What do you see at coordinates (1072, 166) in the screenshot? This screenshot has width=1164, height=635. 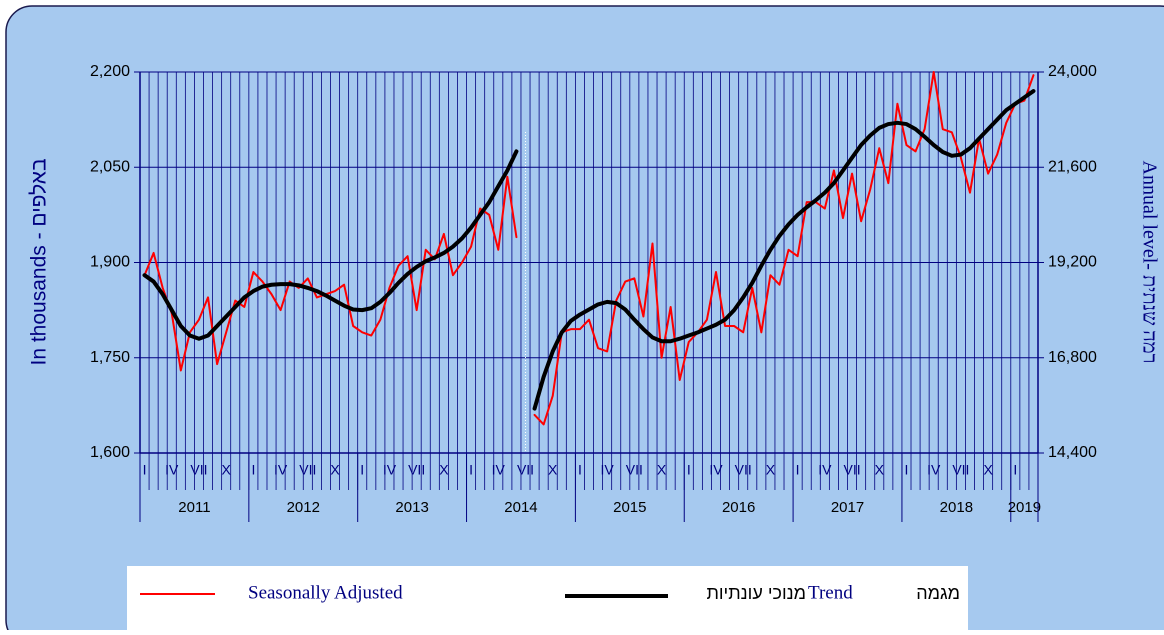 I see `y2-tick-label: 21,600` at bounding box center [1072, 166].